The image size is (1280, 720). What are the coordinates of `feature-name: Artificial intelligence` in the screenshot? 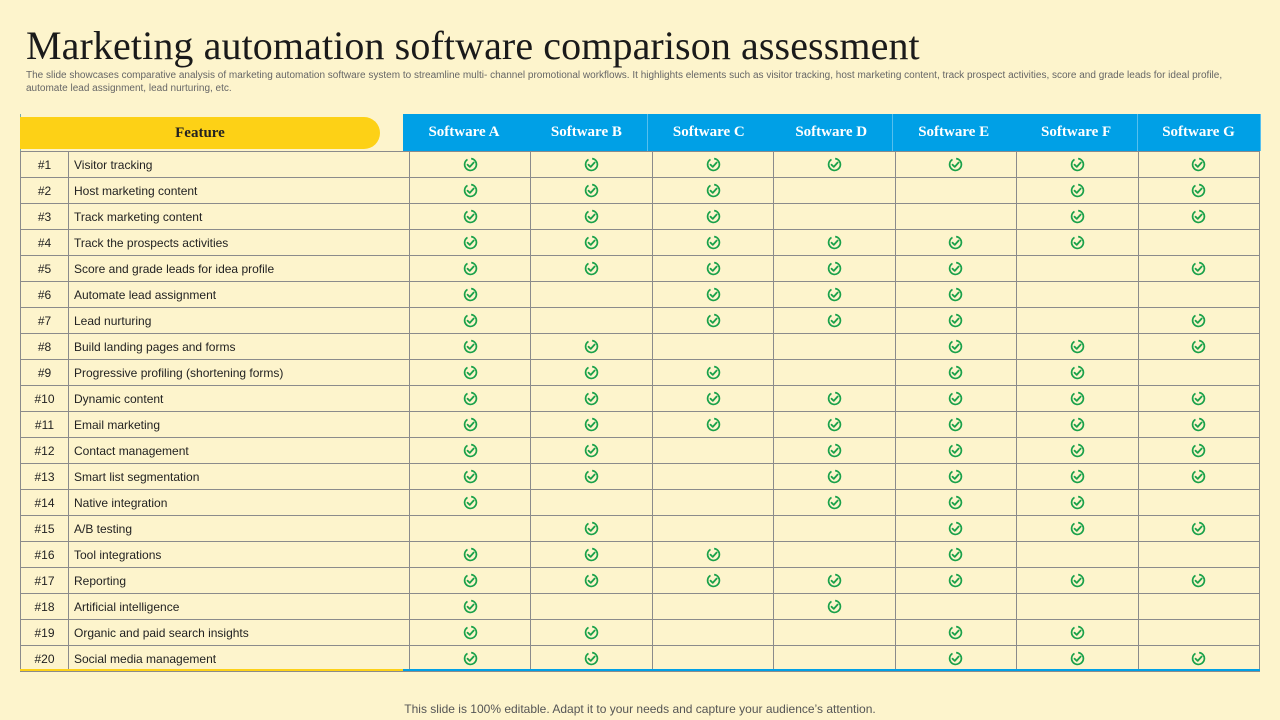 It's located at (239, 606).